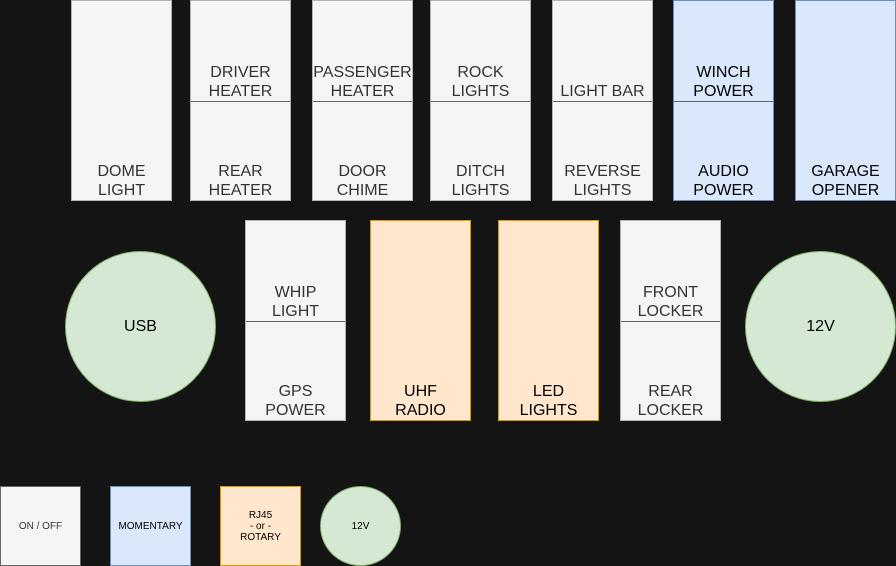 This screenshot has height=566, width=896. Describe the element at coordinates (845, 181) in the screenshot. I see `switch-bottom-label: GARAGE OPENER` at that location.